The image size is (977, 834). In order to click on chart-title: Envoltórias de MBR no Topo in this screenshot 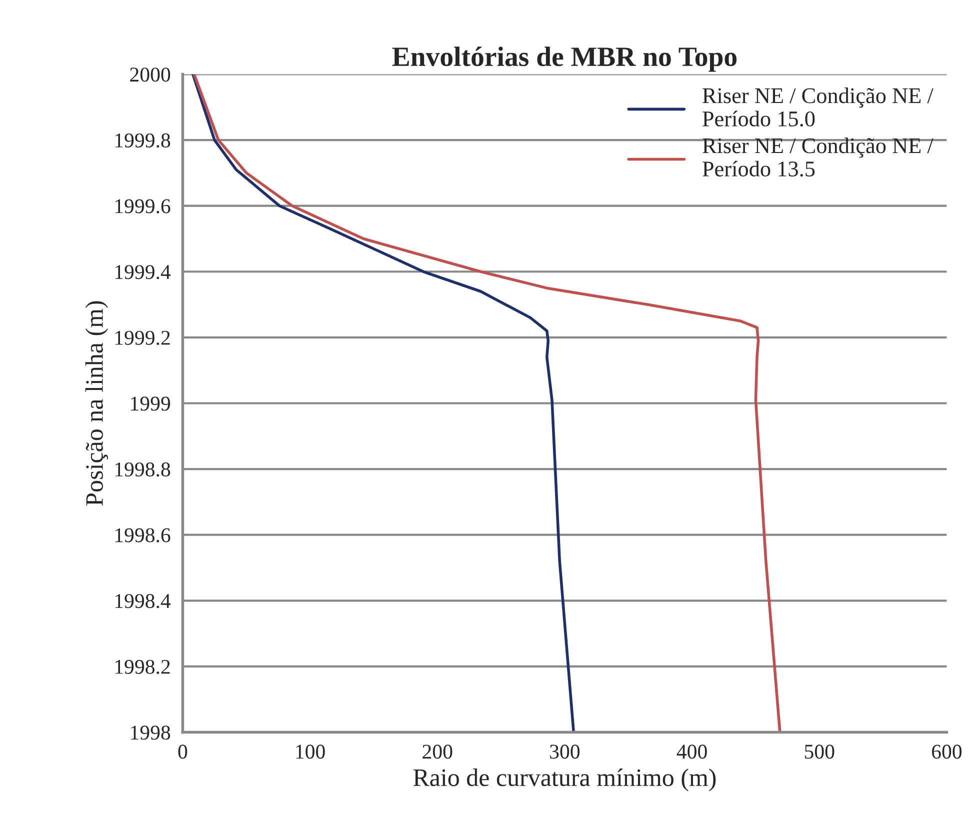, I will do `click(564, 59)`.